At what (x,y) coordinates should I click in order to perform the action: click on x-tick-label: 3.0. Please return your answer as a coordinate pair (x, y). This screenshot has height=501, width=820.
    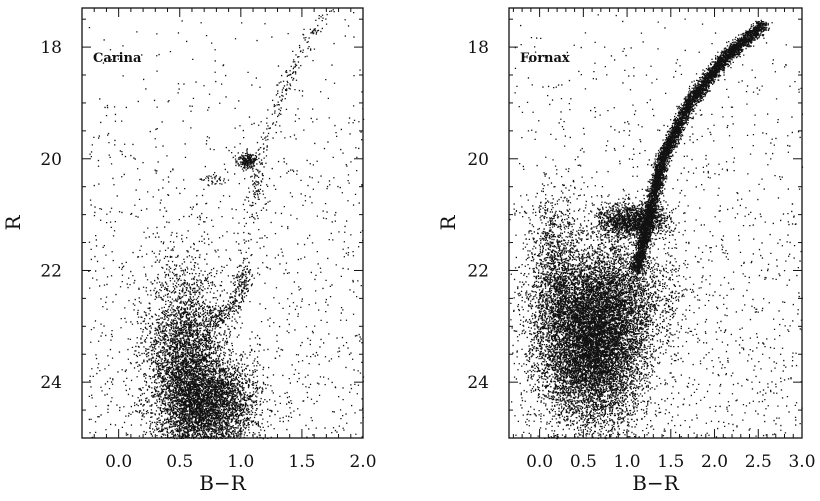
    Looking at the image, I should click on (801, 462).